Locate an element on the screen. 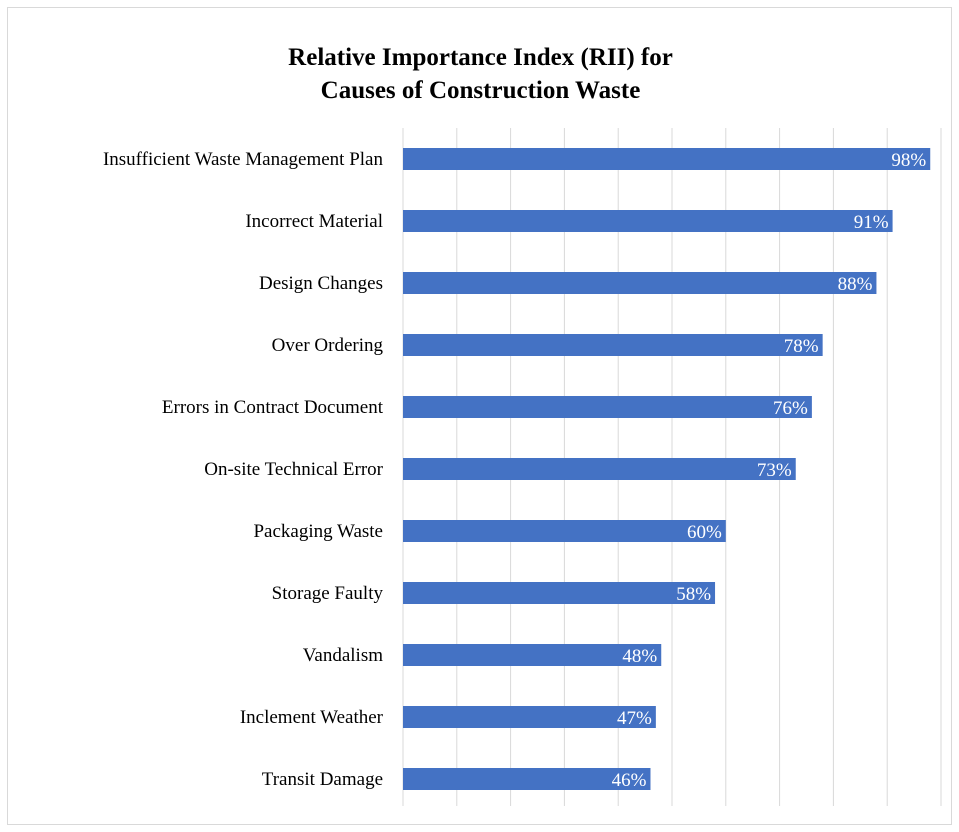  category-label: Packaging Waste is located at coordinates (318, 531).